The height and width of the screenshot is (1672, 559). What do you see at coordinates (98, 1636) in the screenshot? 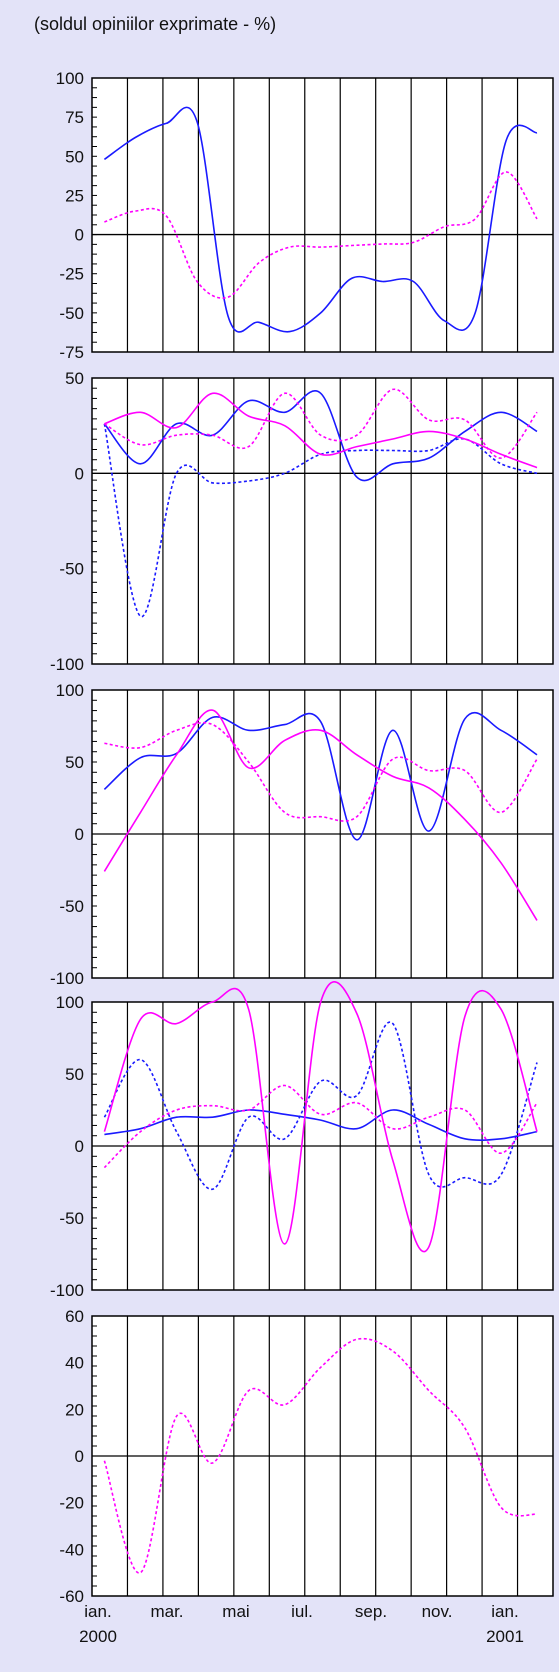
I see `x-year-label: 2000` at bounding box center [98, 1636].